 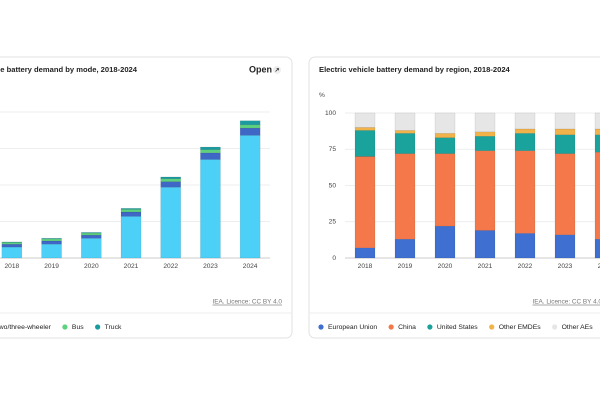 What do you see at coordinates (457, 327) in the screenshot?
I see `legend-label: United States` at bounding box center [457, 327].